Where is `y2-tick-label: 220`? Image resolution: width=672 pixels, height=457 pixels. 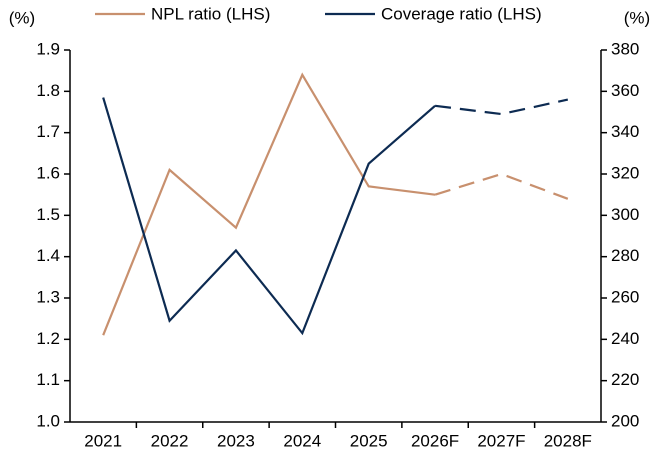
y2-tick-label: 220 is located at coordinates (625, 379).